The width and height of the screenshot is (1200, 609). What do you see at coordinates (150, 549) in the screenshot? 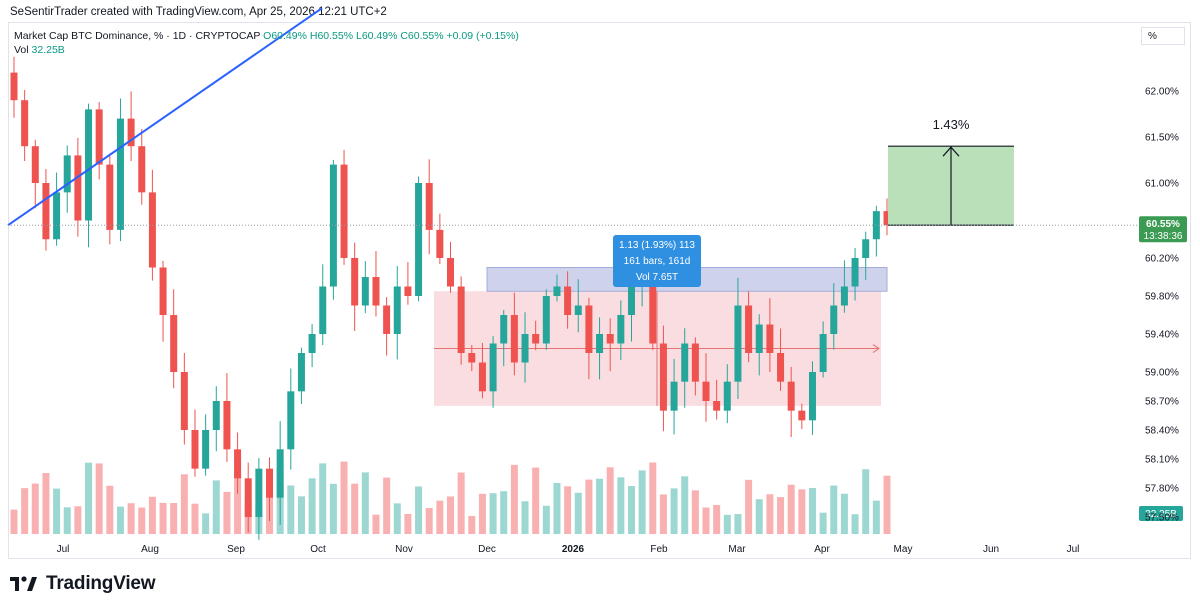
I see `time-tick-label: Aug` at bounding box center [150, 549].